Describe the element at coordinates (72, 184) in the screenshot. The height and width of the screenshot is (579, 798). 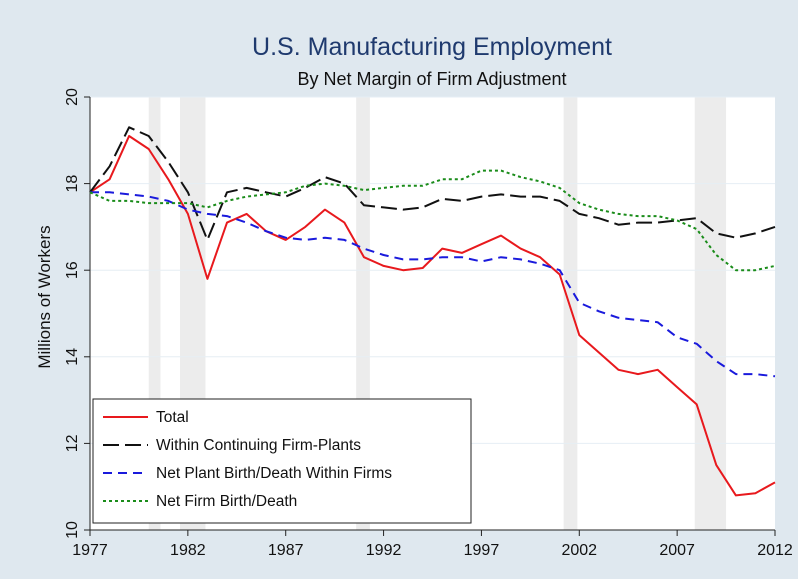
I see `y-tick-label: 18` at that location.